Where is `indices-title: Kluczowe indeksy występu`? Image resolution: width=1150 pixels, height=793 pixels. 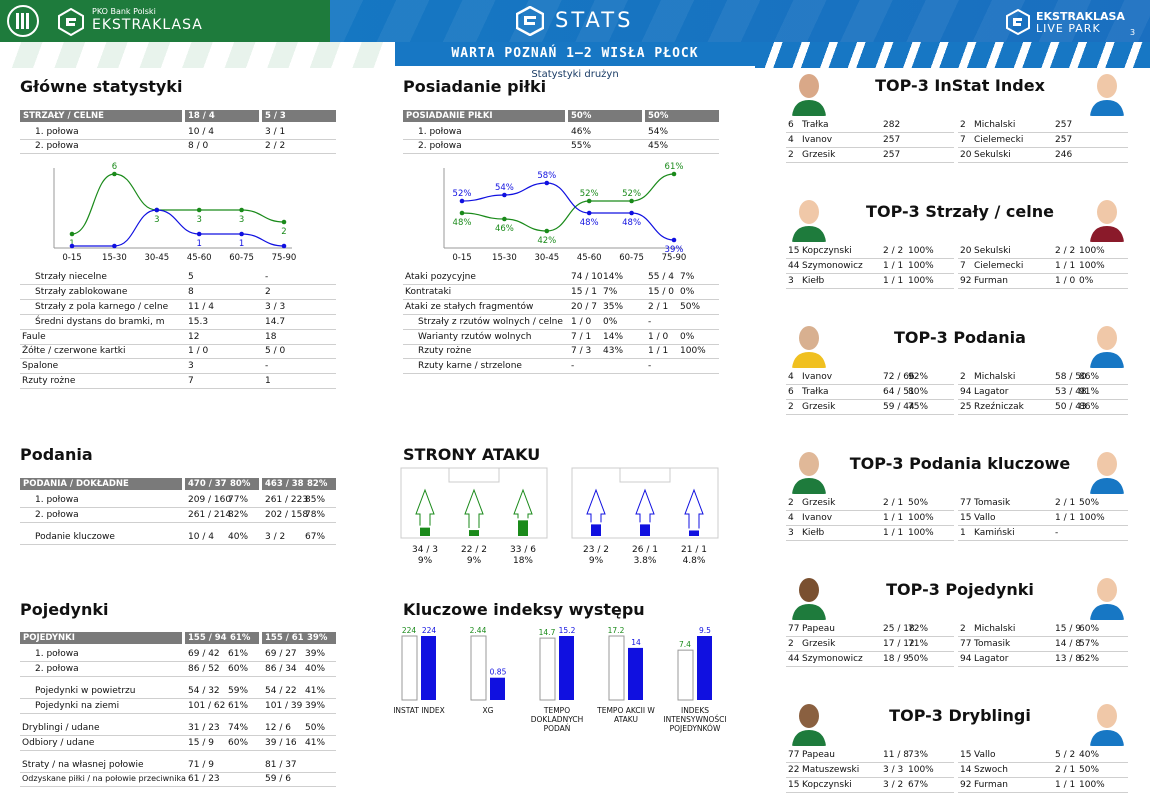 indices-title: Kluczowe indeksy występu is located at coordinates (524, 609).